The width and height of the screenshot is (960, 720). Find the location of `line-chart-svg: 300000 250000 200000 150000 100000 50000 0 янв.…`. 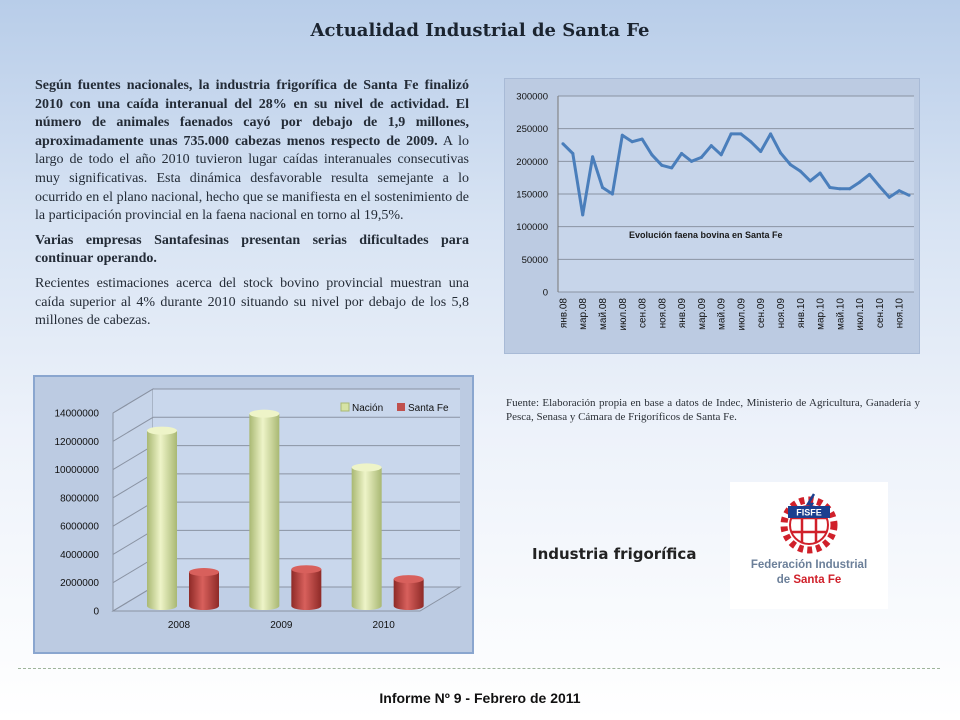

line-chart-svg: 300000 250000 200000 150000 100000 50000 0 янв.… is located at coordinates (715, 211).